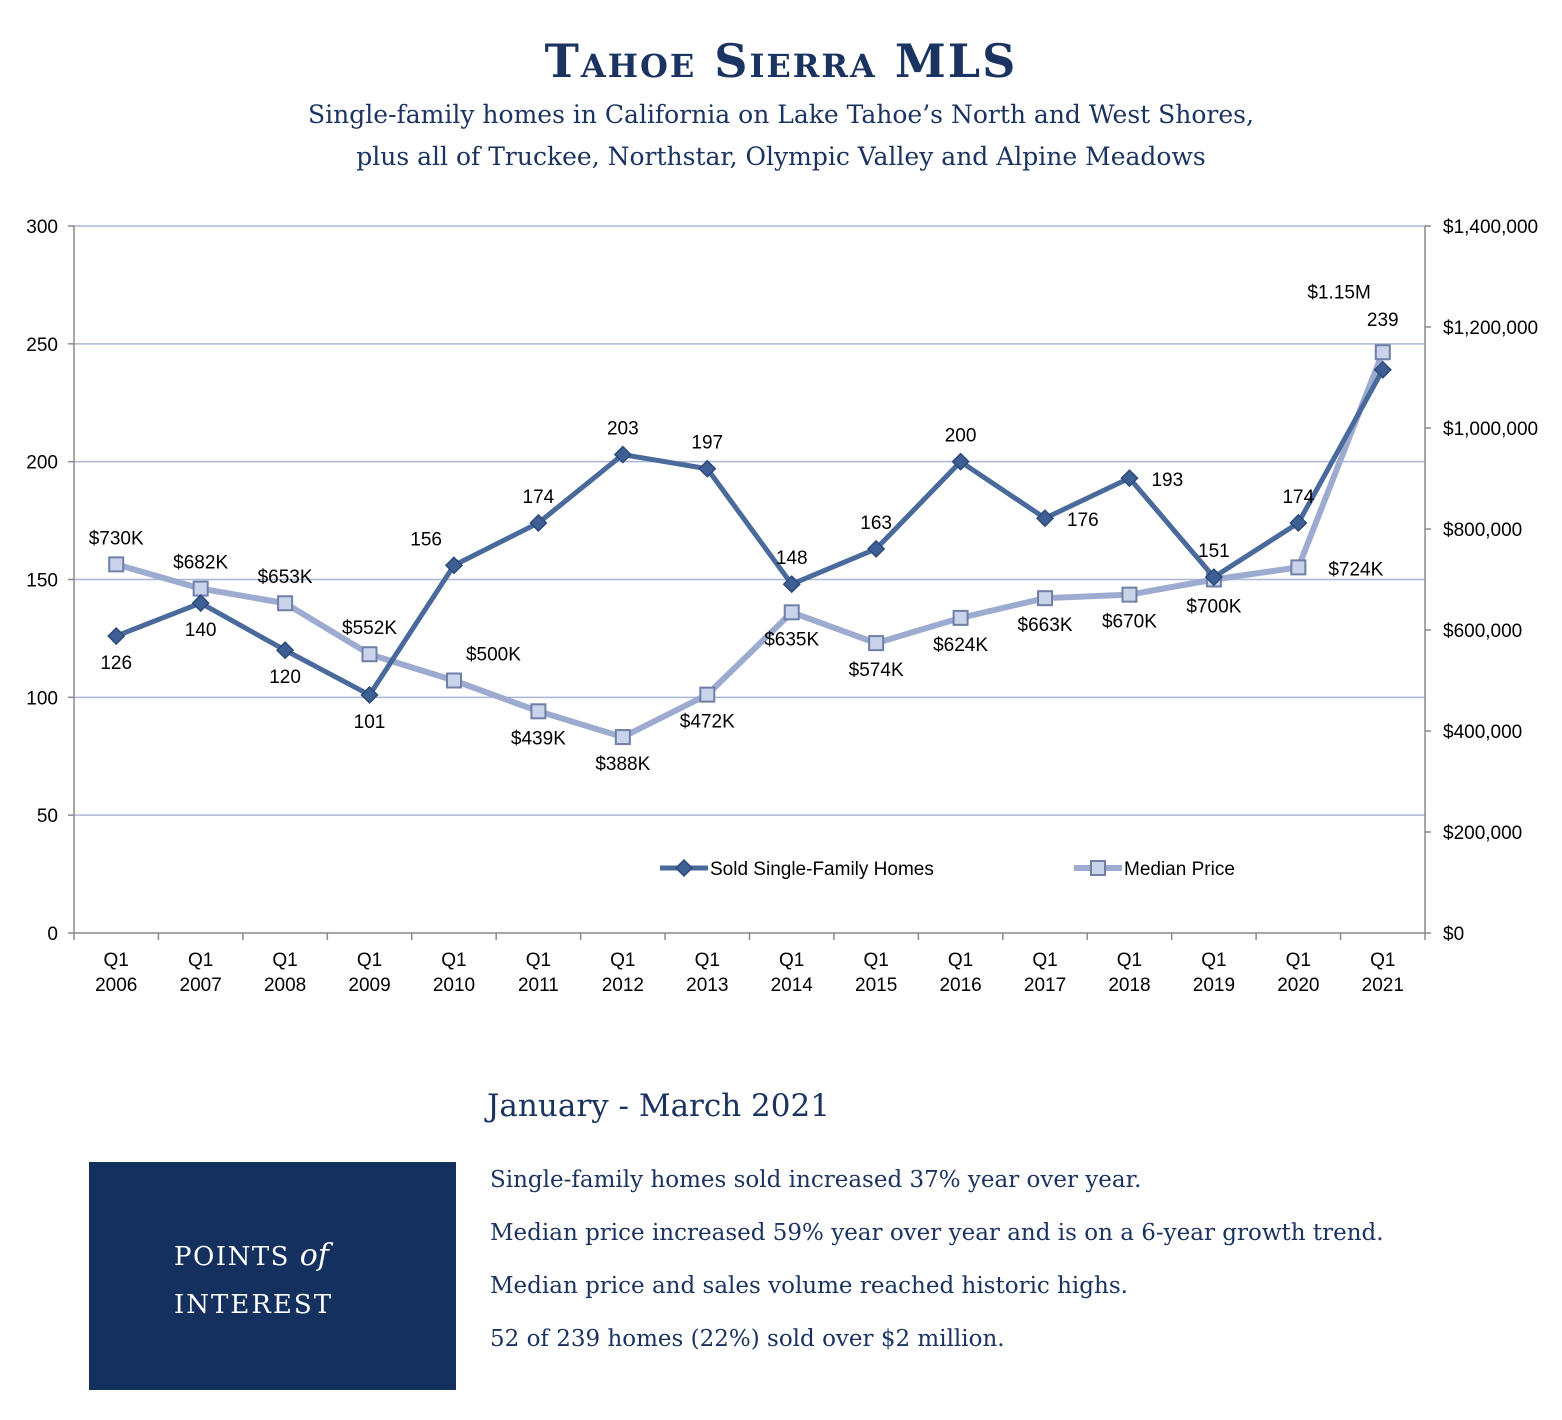 This screenshot has height=1420, width=1562. Describe the element at coordinates (1482, 631) in the screenshot. I see `right-tick-label: $600,000` at that location.